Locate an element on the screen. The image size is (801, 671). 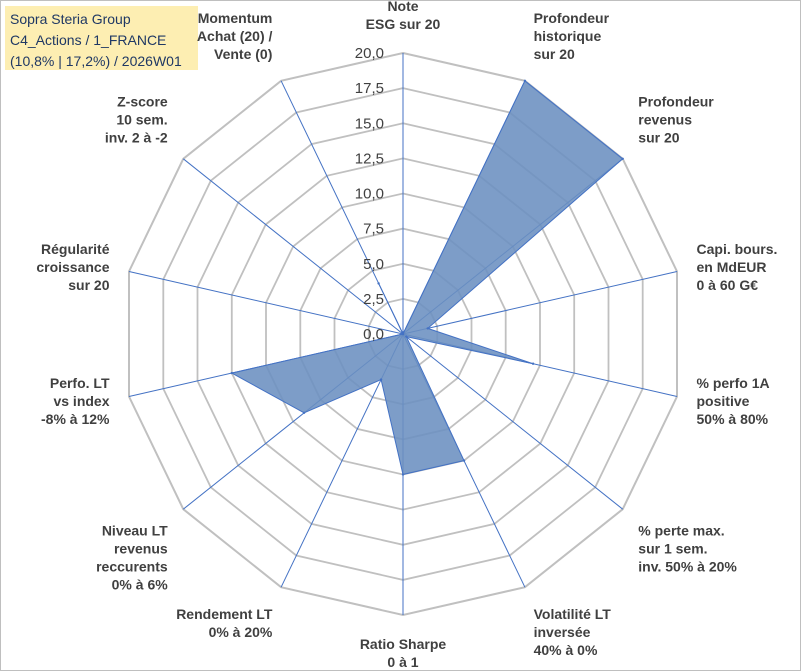
axis-label-line: Rendement LT is located at coordinates (224, 614).